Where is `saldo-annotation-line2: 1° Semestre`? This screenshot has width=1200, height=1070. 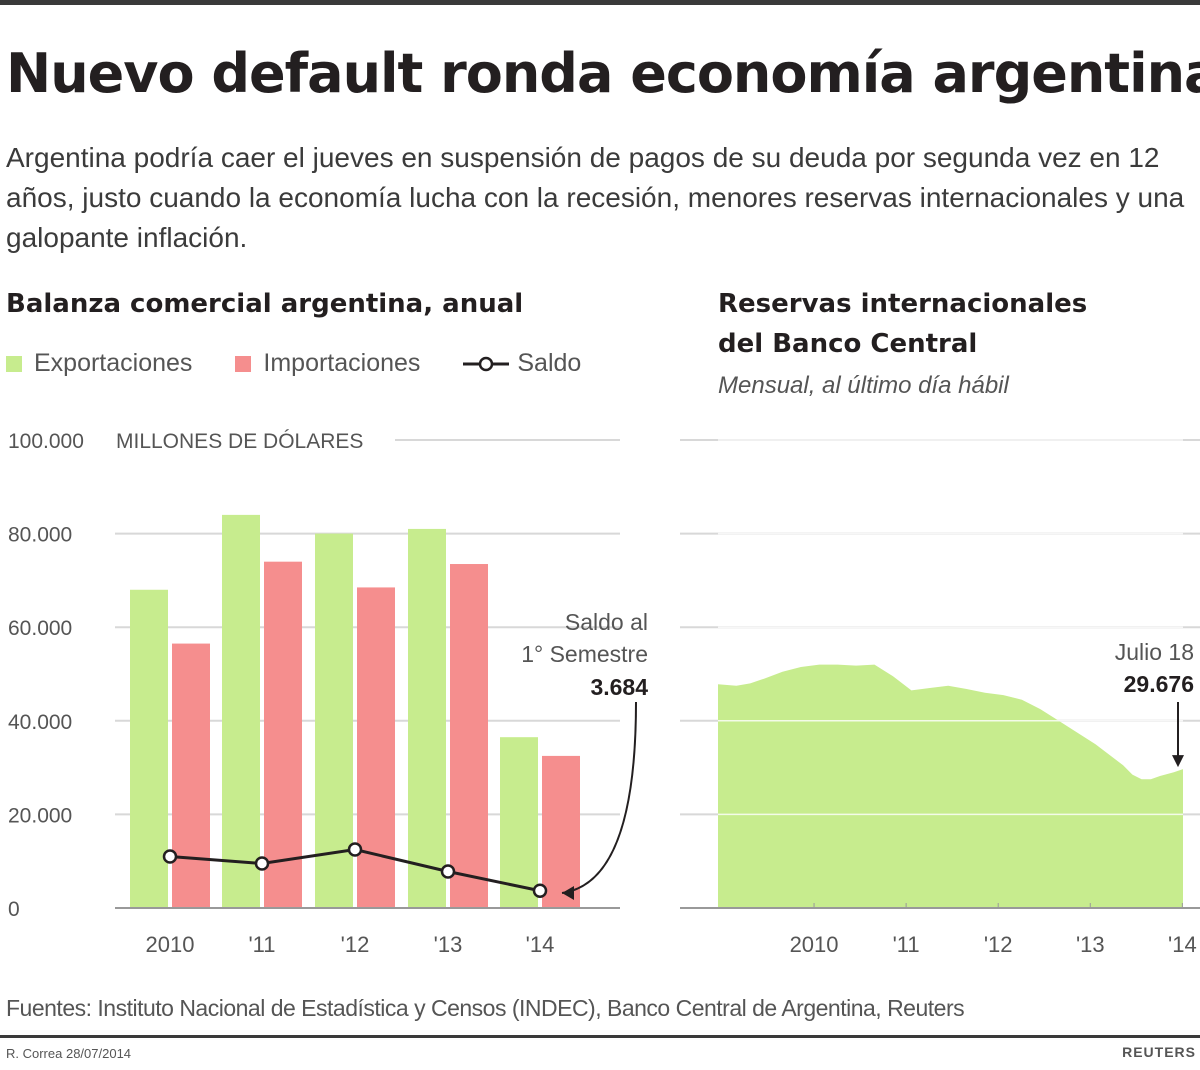 saldo-annotation-line2: 1° Semestre is located at coordinates (584, 654).